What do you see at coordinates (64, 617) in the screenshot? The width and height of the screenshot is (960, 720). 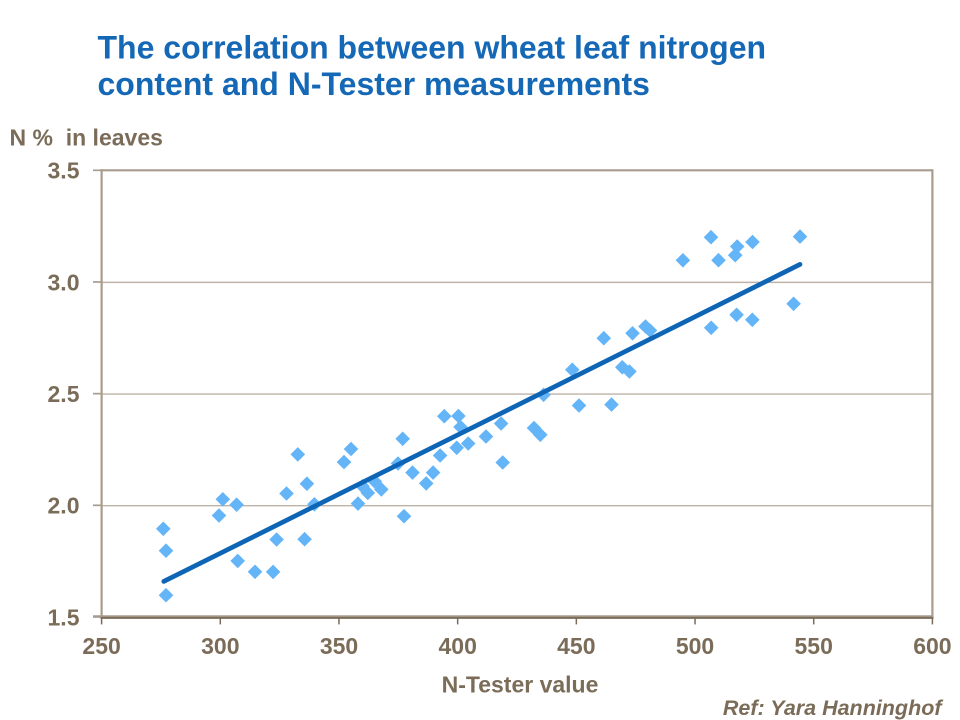 I see `svg-text: 1.5` at bounding box center [64, 617].